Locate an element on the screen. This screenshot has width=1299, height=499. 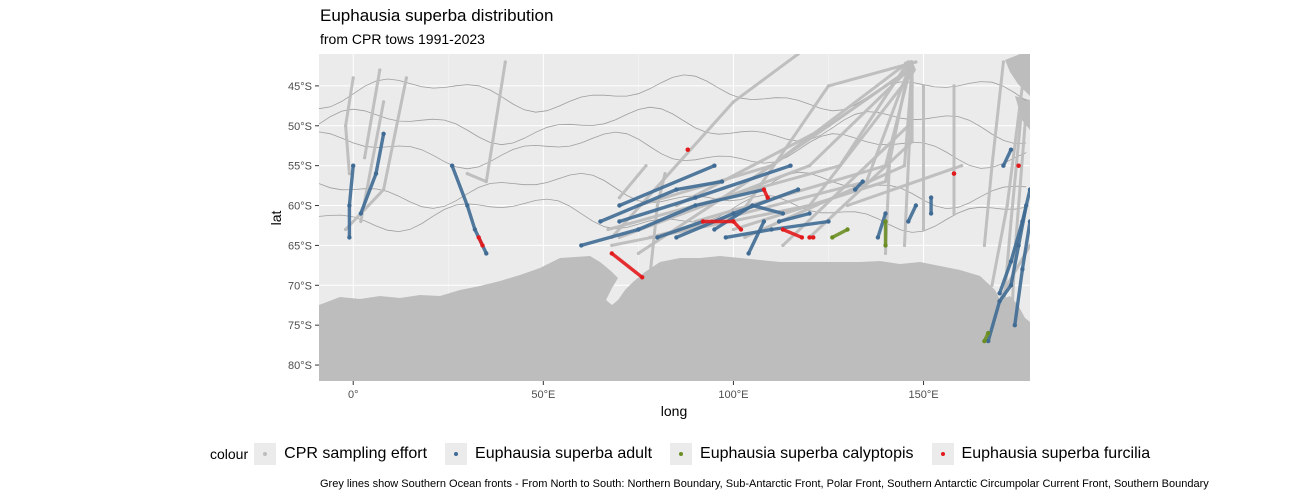
legend-label-furcilia: Euphausia superba furcilia is located at coordinates (1056, 453).